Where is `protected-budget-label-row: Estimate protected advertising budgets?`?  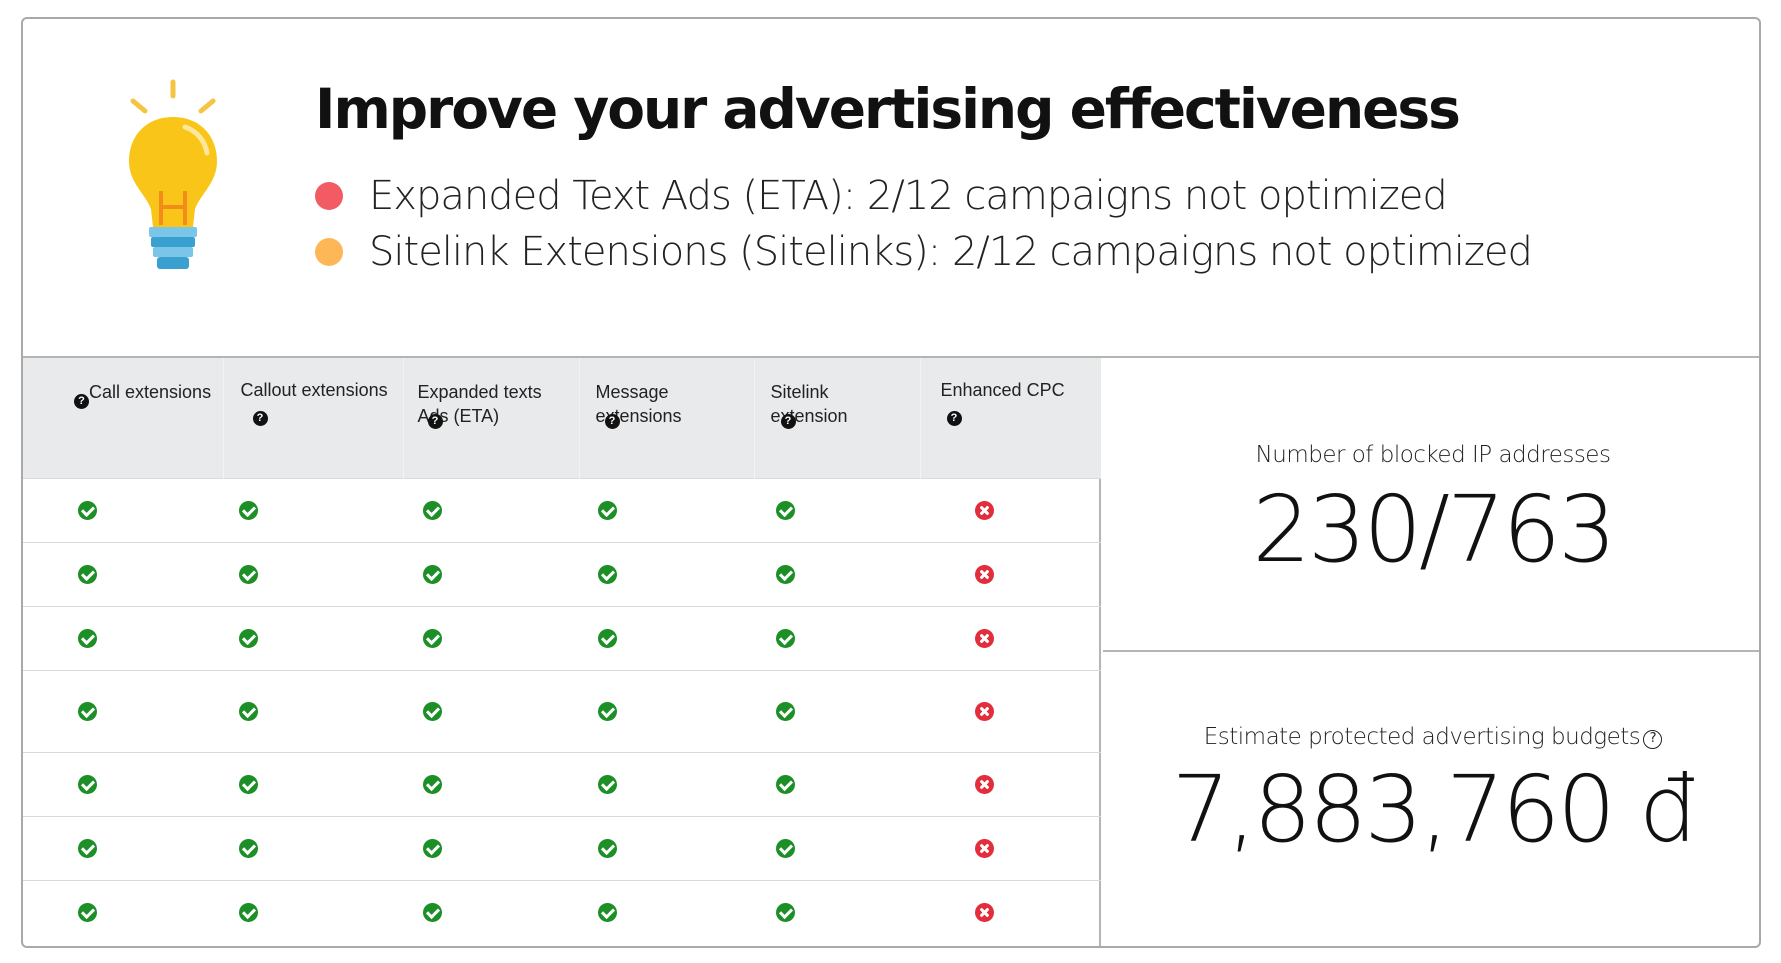 protected-budget-label-row: Estimate protected advertising budgets? is located at coordinates (1431, 701).